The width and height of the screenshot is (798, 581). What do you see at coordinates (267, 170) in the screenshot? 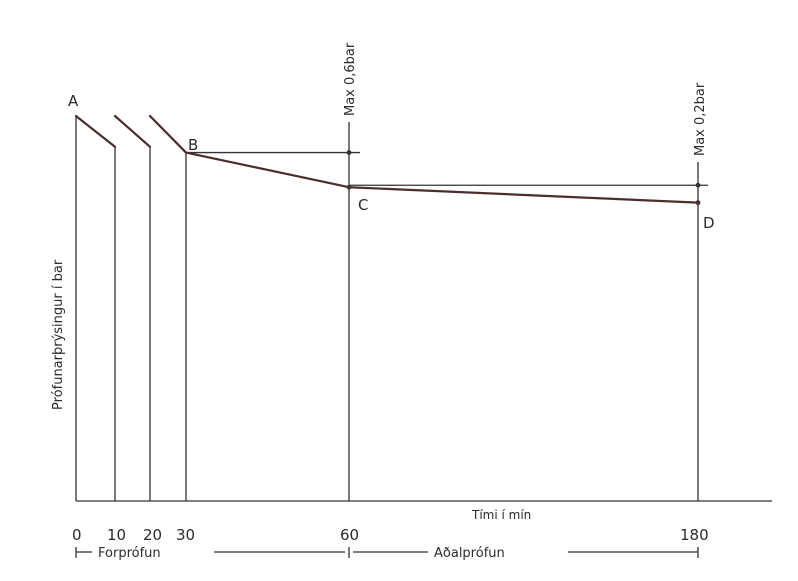
I see `segment-b-c` at bounding box center [267, 170].